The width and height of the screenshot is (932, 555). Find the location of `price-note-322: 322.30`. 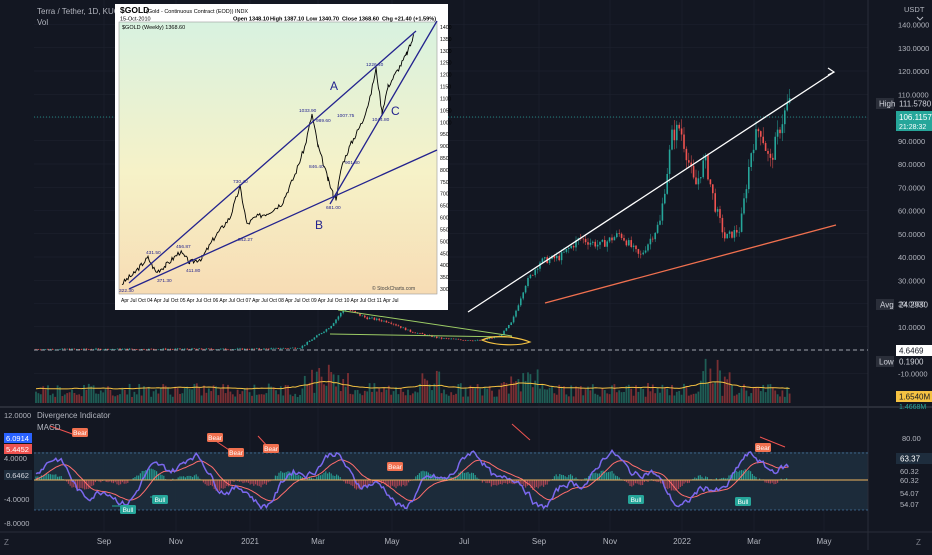

price-note-322: 322.30 is located at coordinates (126, 291).